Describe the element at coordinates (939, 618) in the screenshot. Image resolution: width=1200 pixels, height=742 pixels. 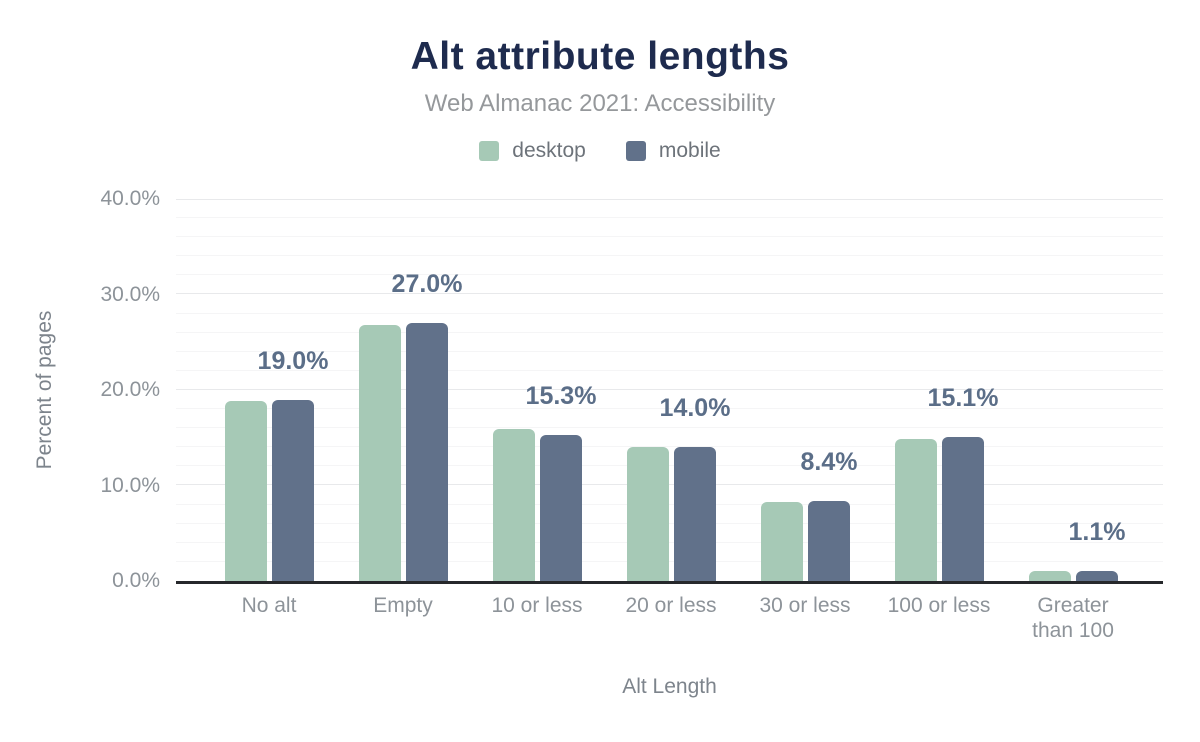
I see `x-tick-label-100-or-less: 100 or less` at that location.